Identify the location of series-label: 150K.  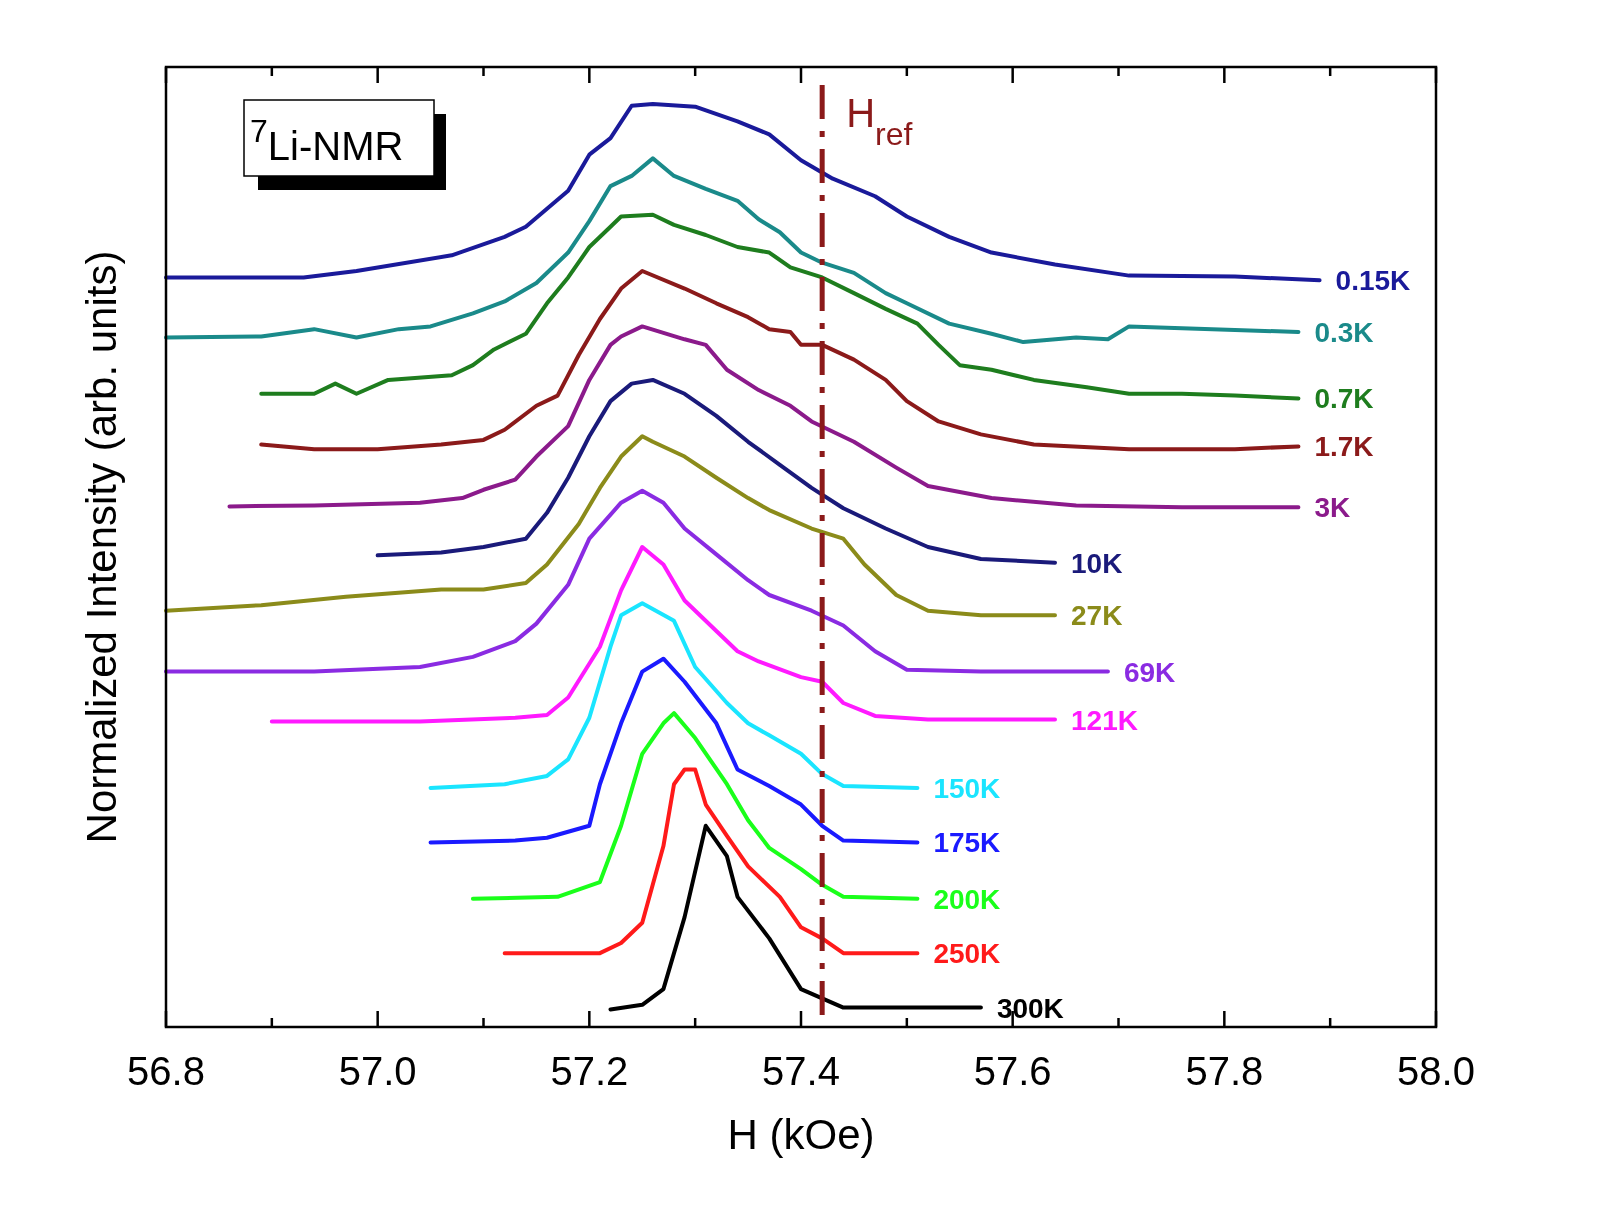
(967, 788).